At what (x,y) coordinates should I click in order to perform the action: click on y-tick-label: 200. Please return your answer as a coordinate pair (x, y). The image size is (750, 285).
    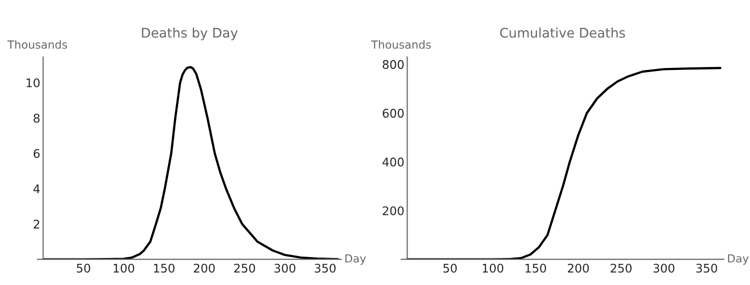
    Looking at the image, I should click on (393, 211).